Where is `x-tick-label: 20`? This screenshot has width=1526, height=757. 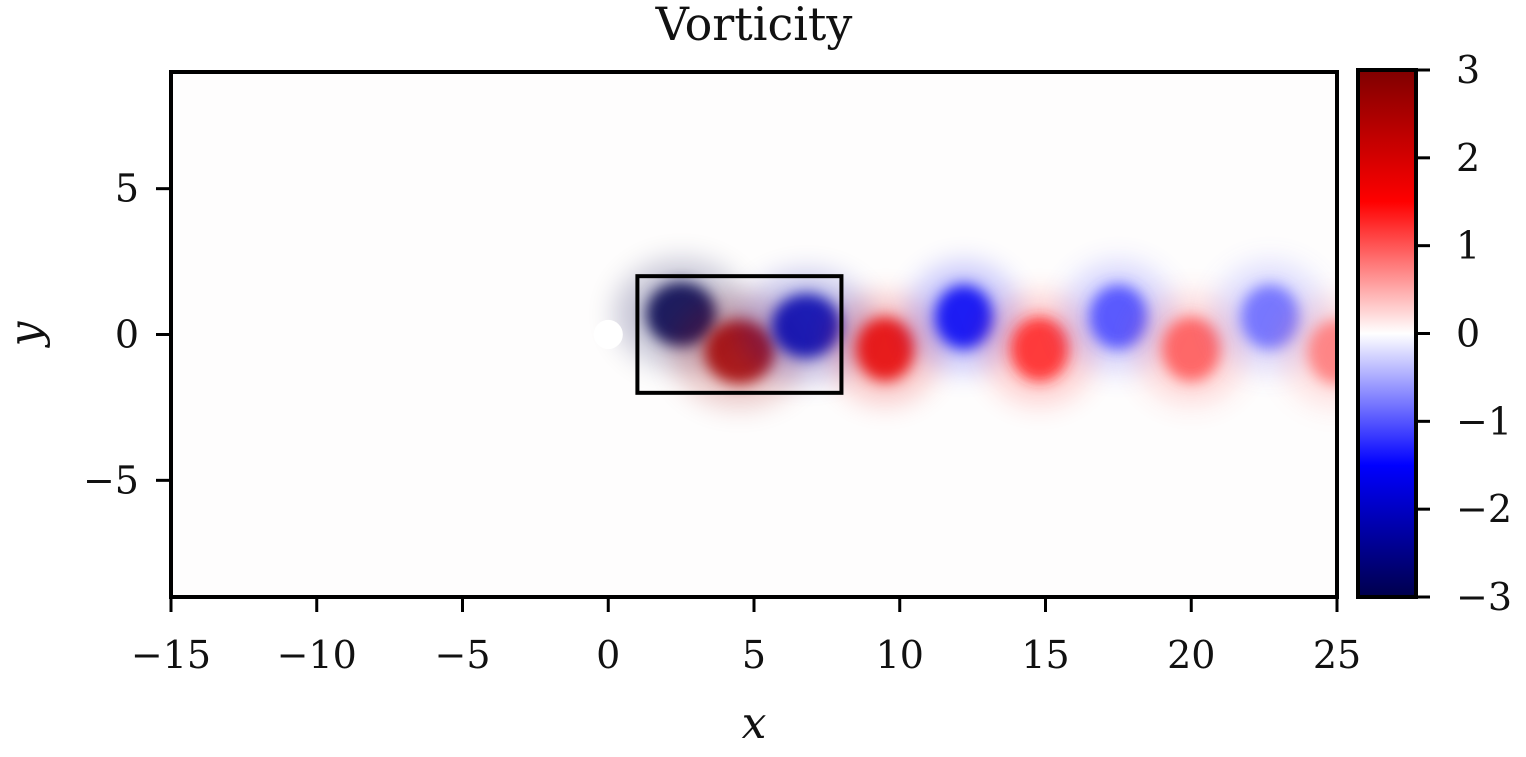 x-tick-label: 20 is located at coordinates (1191, 655).